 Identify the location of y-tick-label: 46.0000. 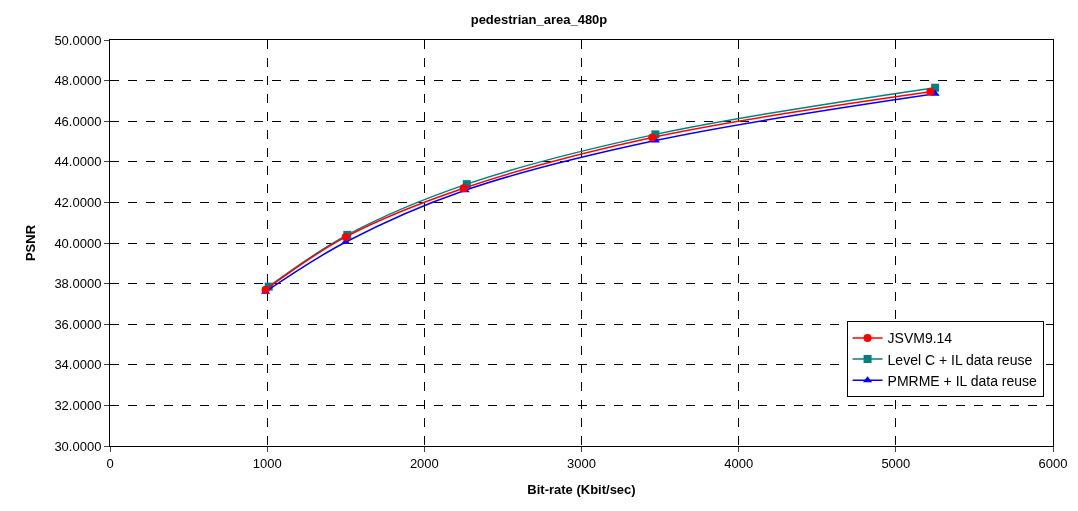
(78, 121).